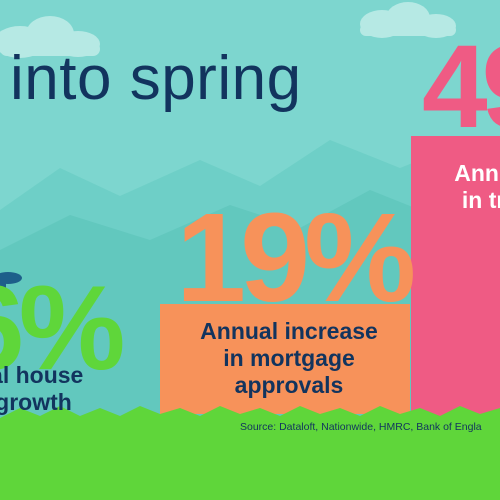 This screenshot has height=500, width=500. What do you see at coordinates (36, 402) in the screenshot?
I see `stat-label-line: e growth` at bounding box center [36, 402].